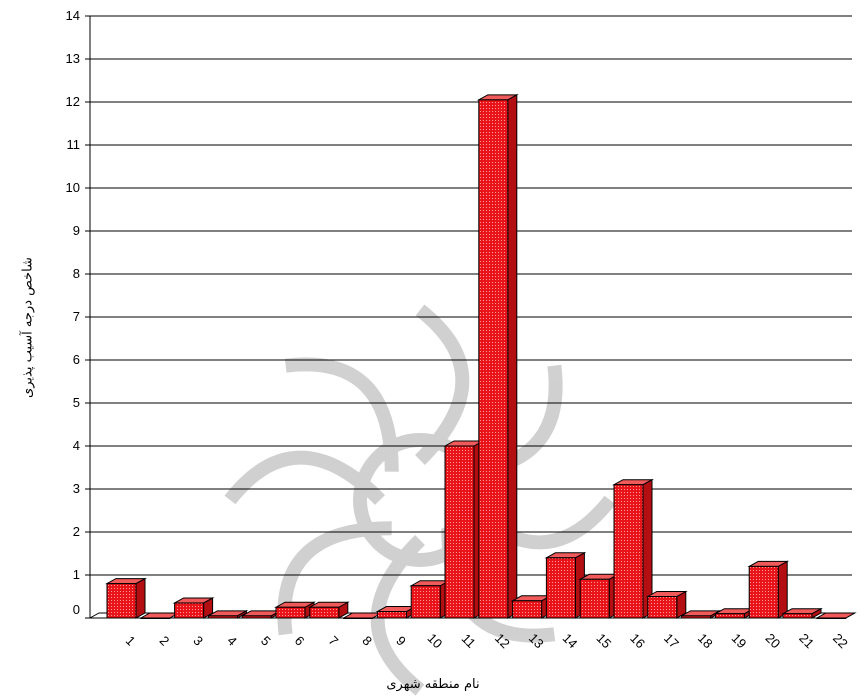  What do you see at coordinates (73, 187) in the screenshot?
I see `y-tick-label: 10` at bounding box center [73, 187].